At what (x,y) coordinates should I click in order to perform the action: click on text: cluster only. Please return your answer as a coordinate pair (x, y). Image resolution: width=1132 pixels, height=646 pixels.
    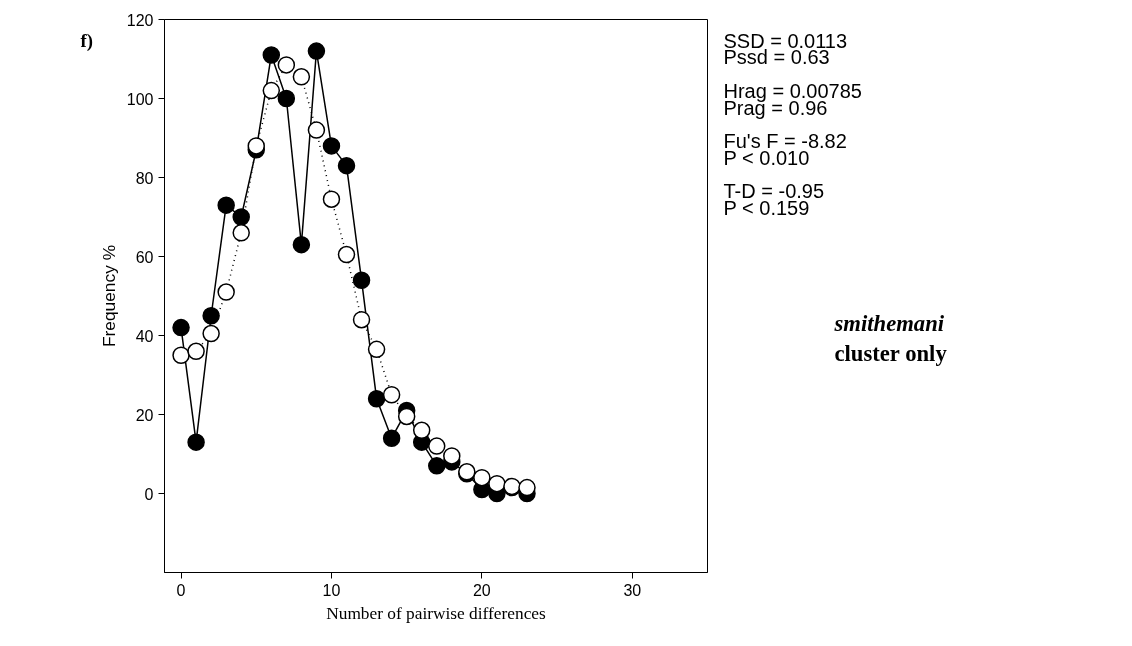
    Looking at the image, I should click on (891, 354).